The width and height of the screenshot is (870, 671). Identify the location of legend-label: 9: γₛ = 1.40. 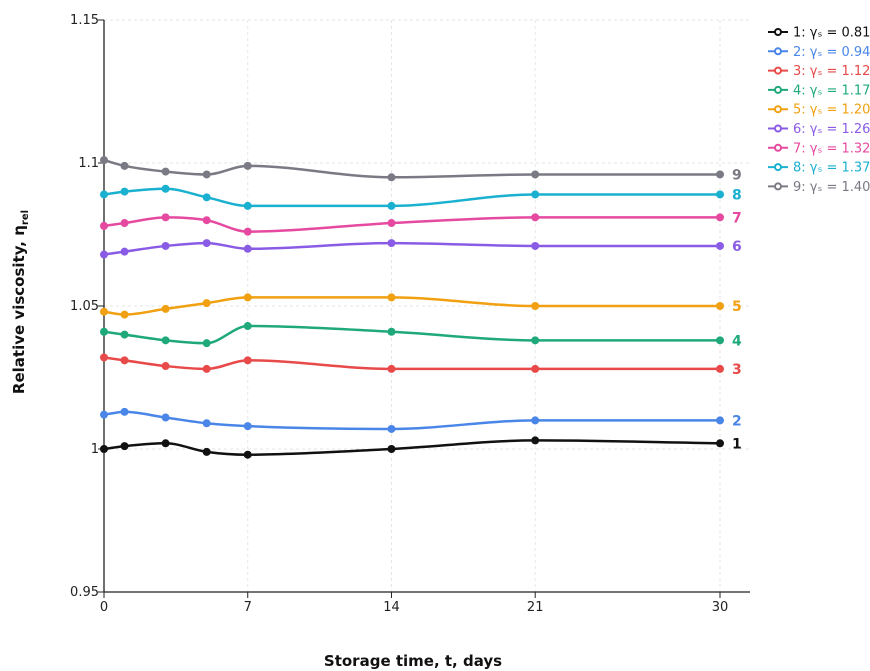
(831, 187).